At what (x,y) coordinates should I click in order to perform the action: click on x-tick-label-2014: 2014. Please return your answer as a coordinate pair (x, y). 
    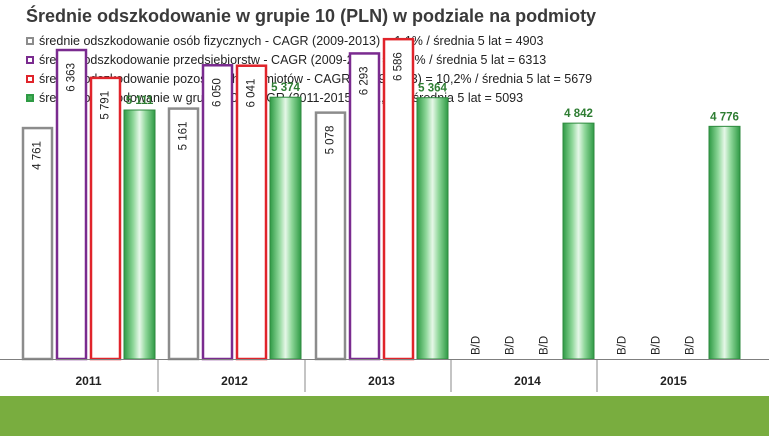
    Looking at the image, I should click on (527, 381).